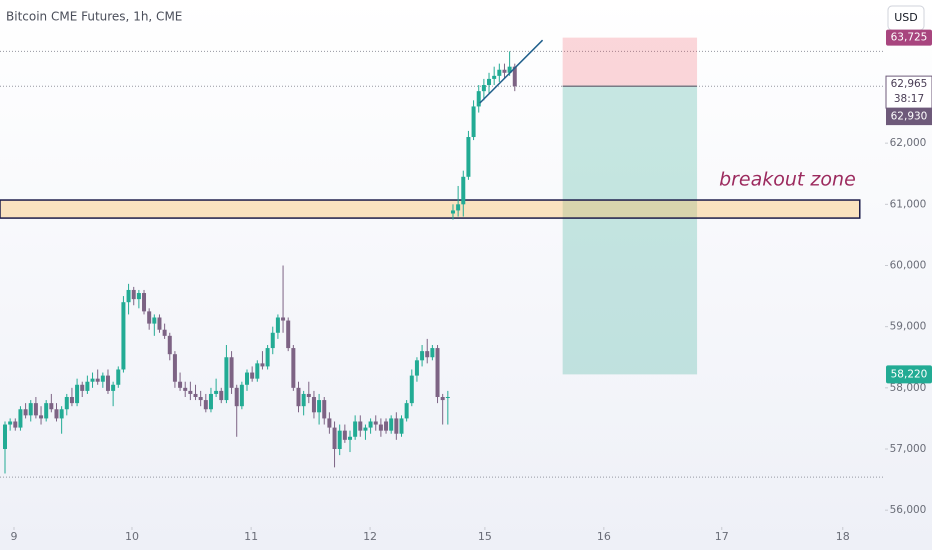 The image size is (932, 550). I want to click on target-zone, so click(630, 230).